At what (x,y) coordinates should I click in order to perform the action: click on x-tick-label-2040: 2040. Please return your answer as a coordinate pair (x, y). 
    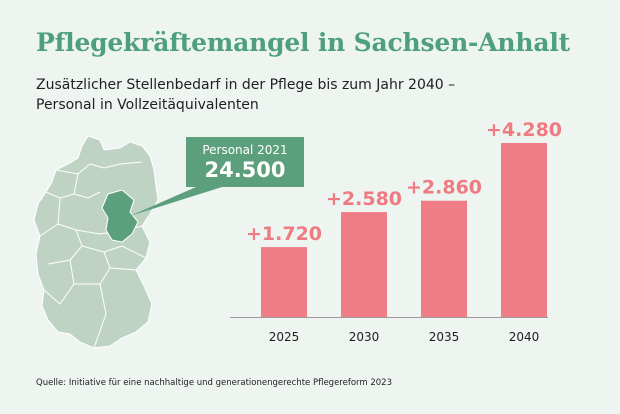
    Looking at the image, I should click on (524, 337).